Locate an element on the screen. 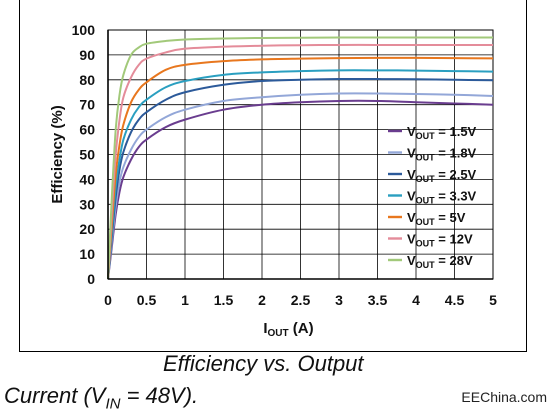 This screenshot has height=414, width=555. legend-entry-1.5v: VOUT = 1.5V is located at coordinates (442, 132).